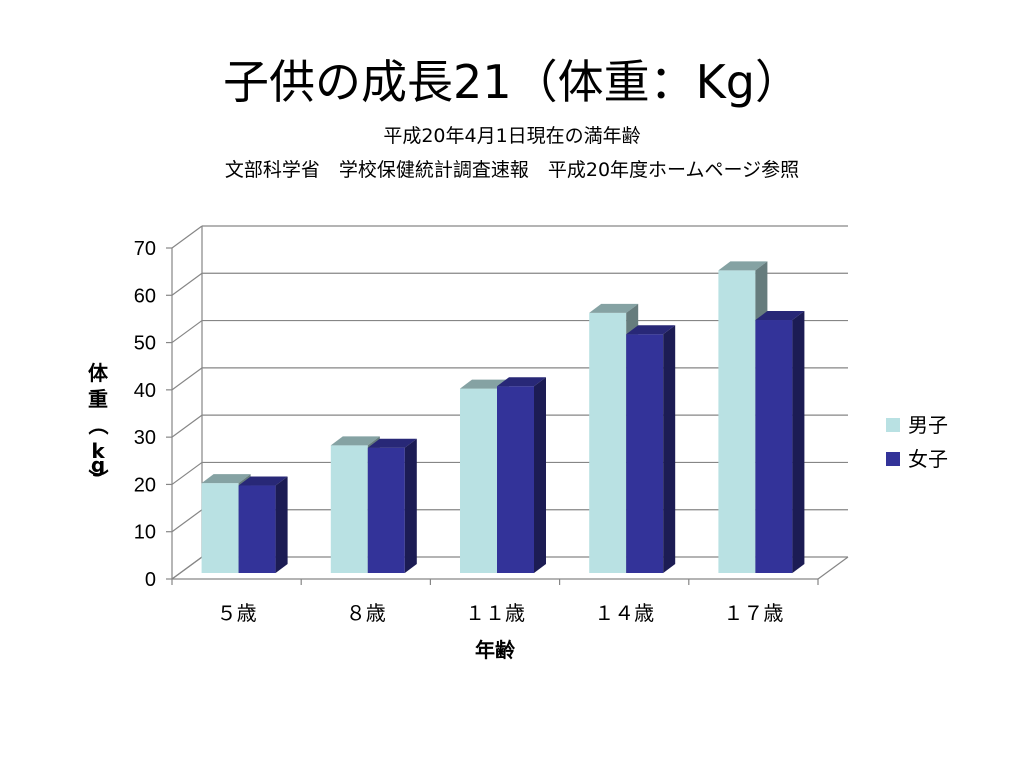 This screenshot has height=768, width=1024. I want to click on y-axis-label-char: （, so click(98, 425).